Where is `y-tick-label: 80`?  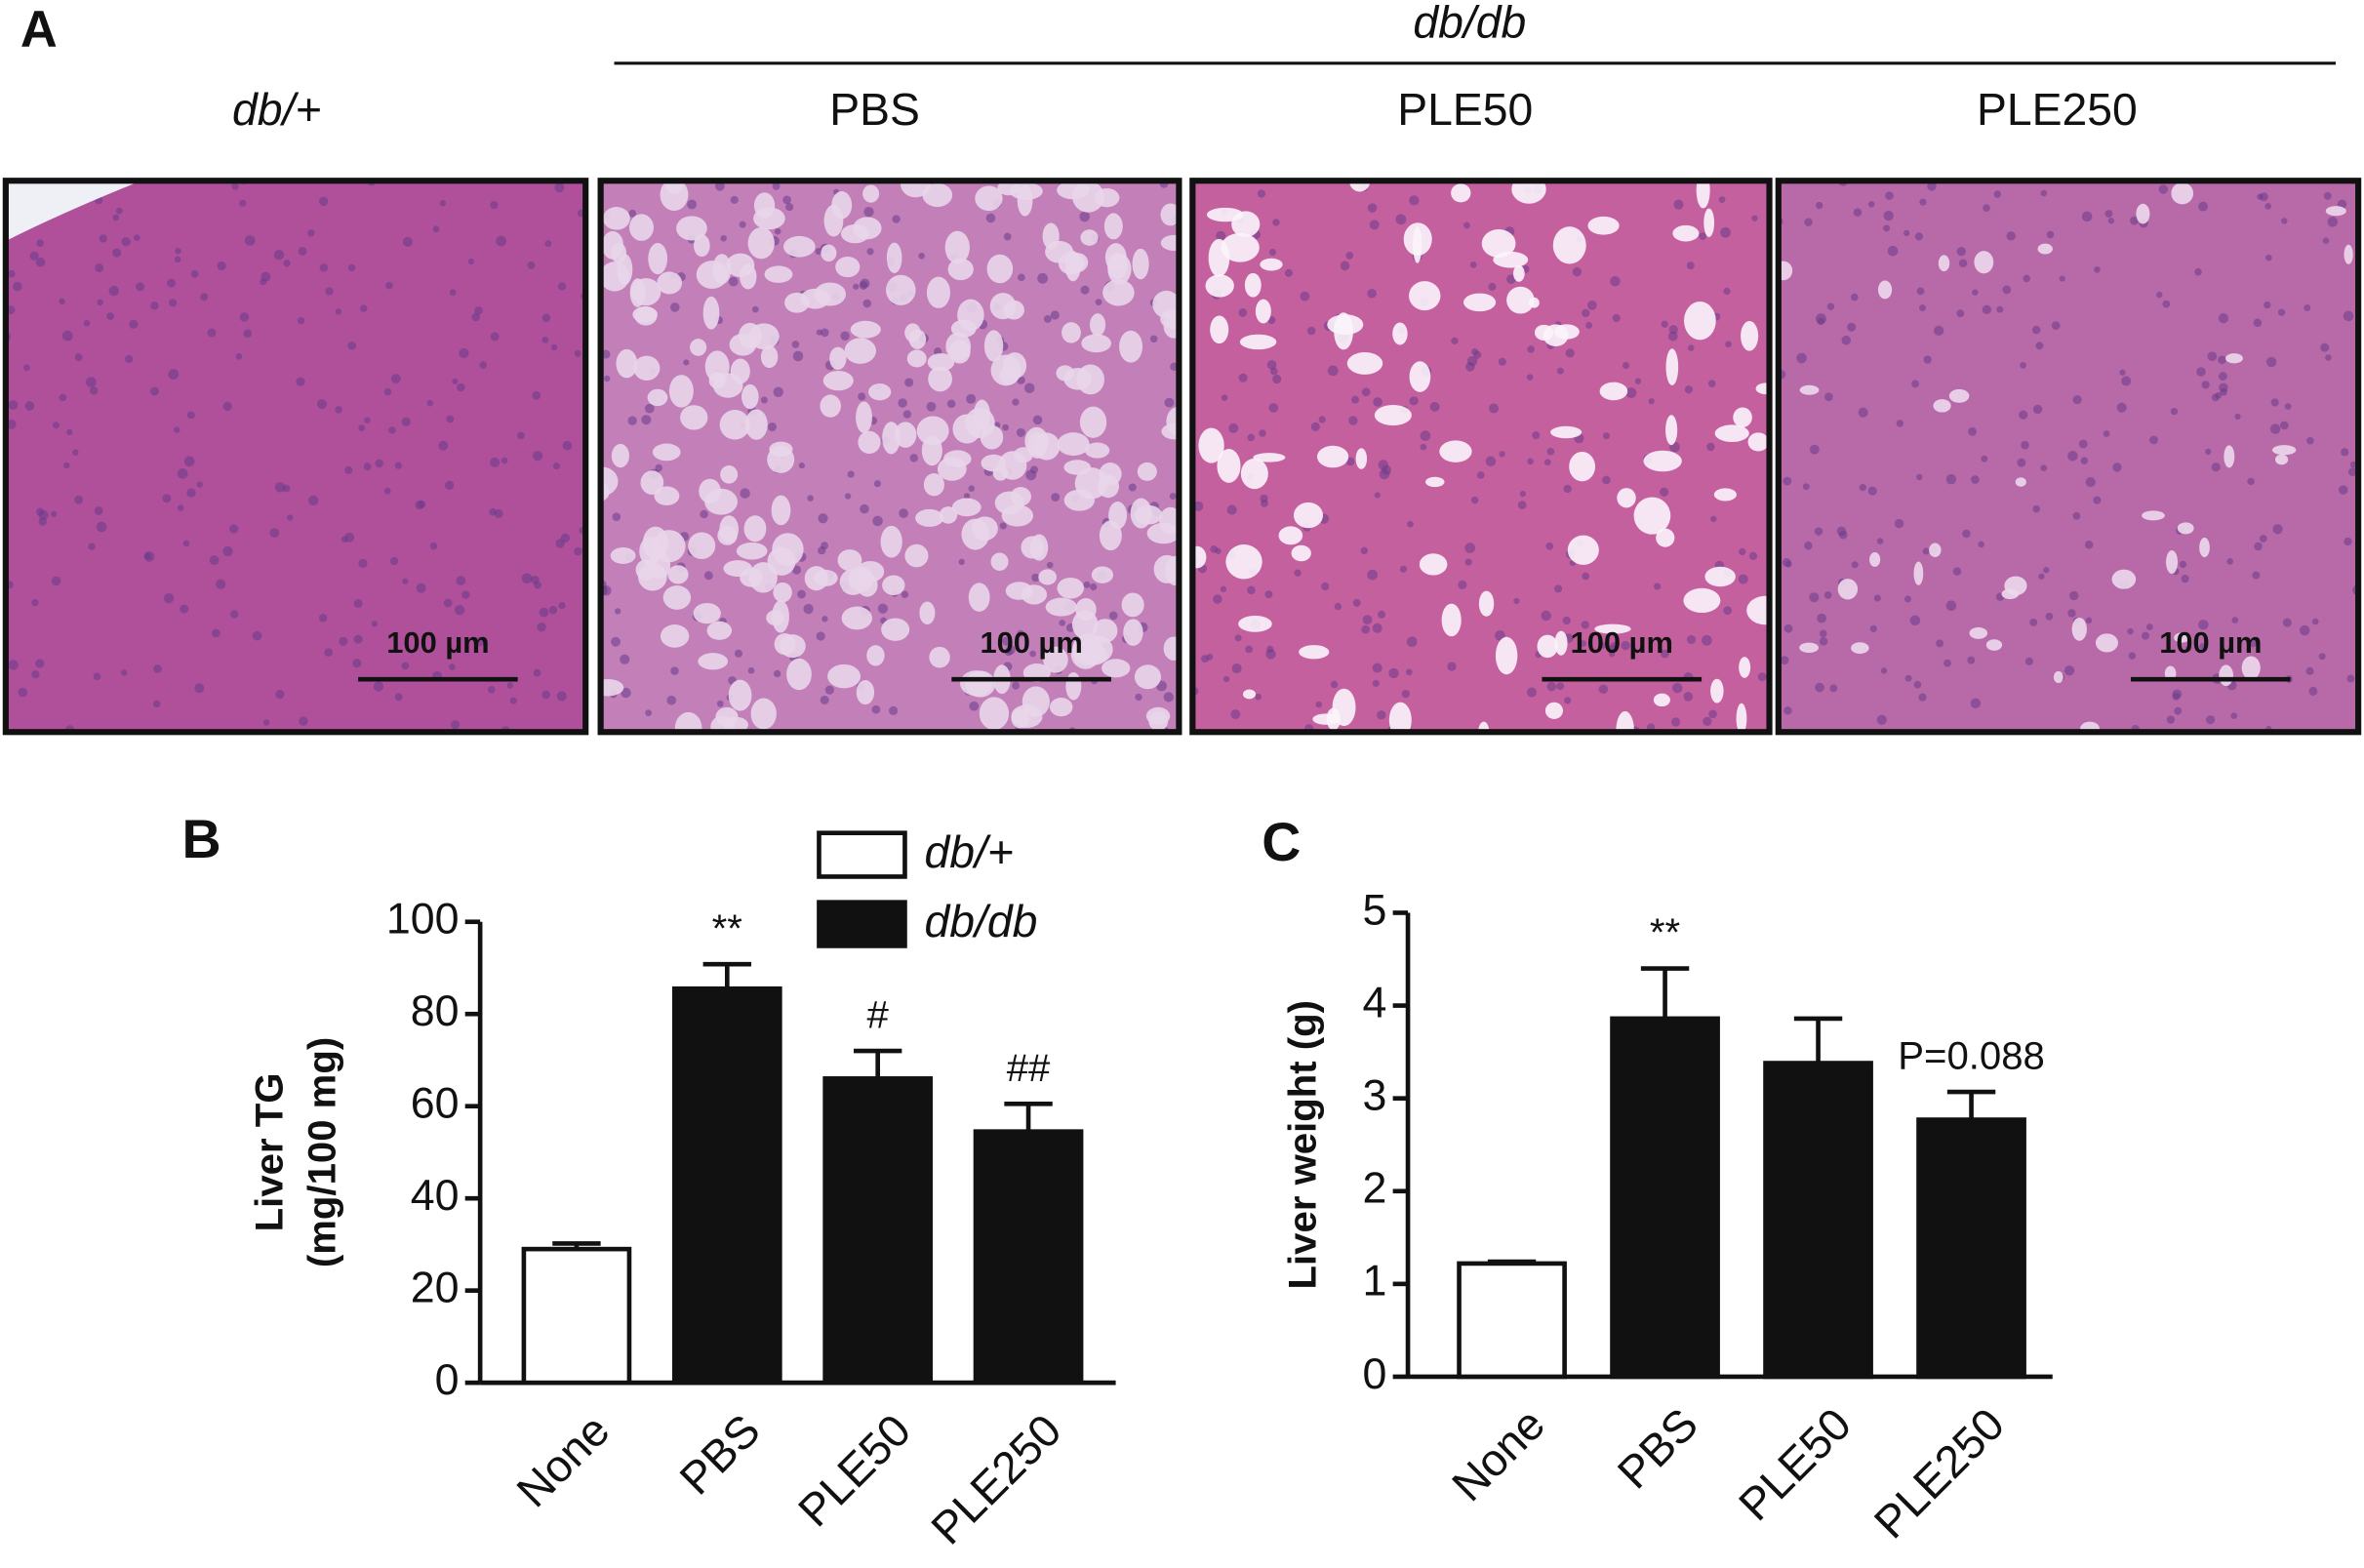 y-tick-label: 80 is located at coordinates (435, 1010).